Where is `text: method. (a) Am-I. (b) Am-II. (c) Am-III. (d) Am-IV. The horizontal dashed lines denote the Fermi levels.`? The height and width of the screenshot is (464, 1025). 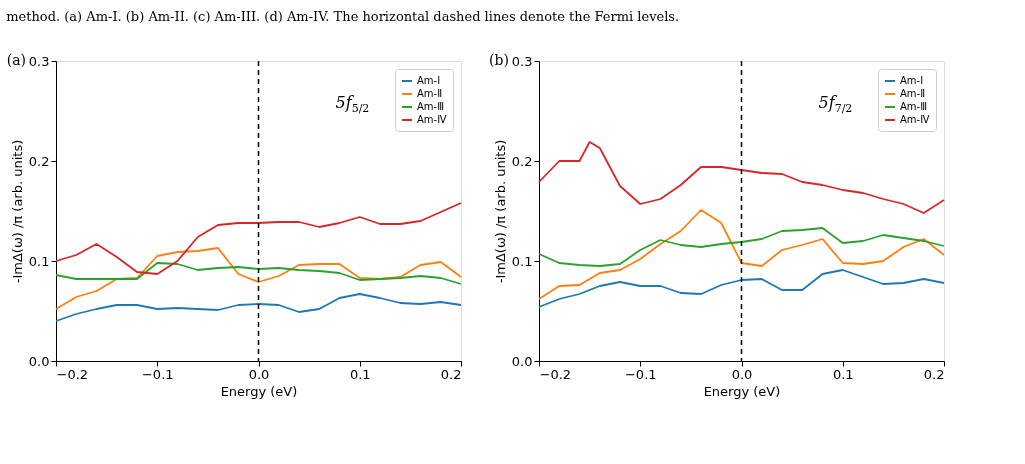 text: method. (a) Am-I. (b) Am-II. (c) Am-III. (d) Am-IV. The horizontal dashed lines denote the Fermi levels. is located at coordinates (343, 16).